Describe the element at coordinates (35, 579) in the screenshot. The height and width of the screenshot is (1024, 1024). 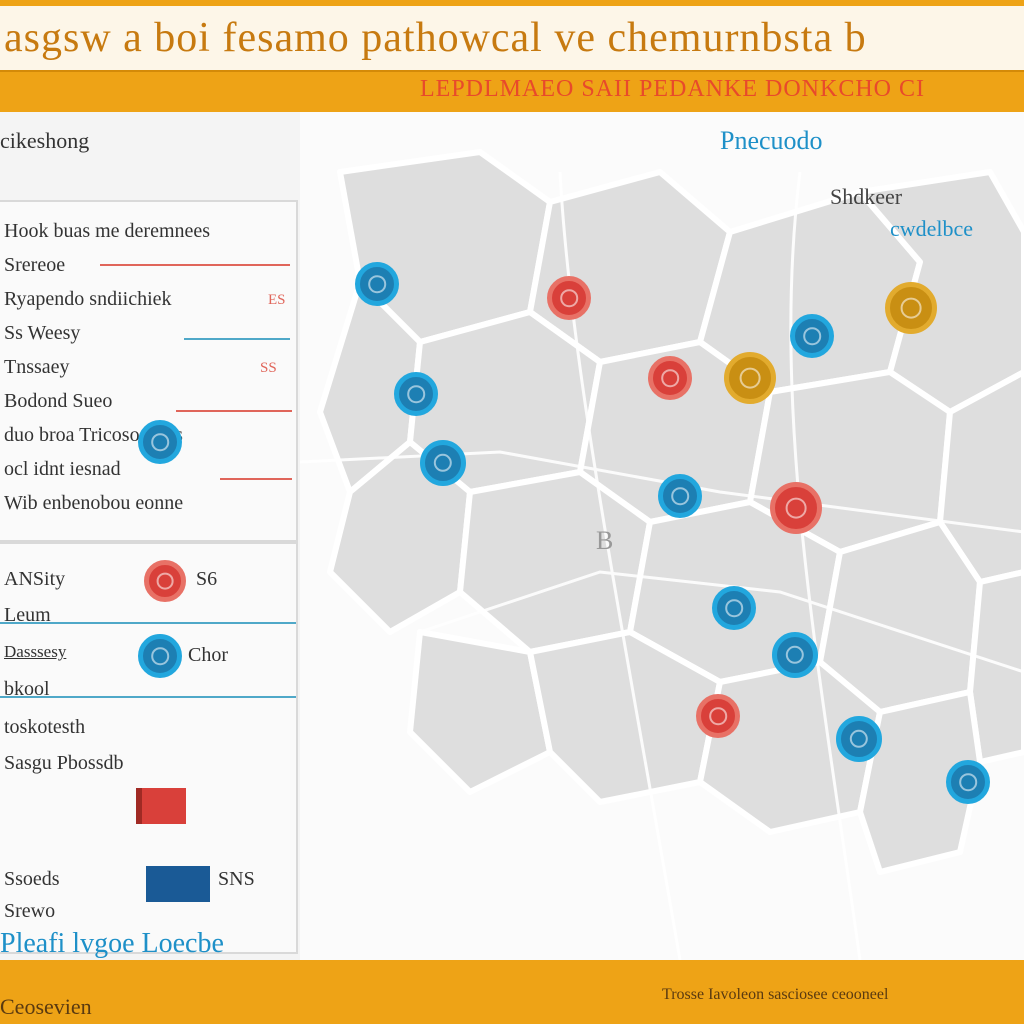
I see `legend-label: ANSity` at that location.